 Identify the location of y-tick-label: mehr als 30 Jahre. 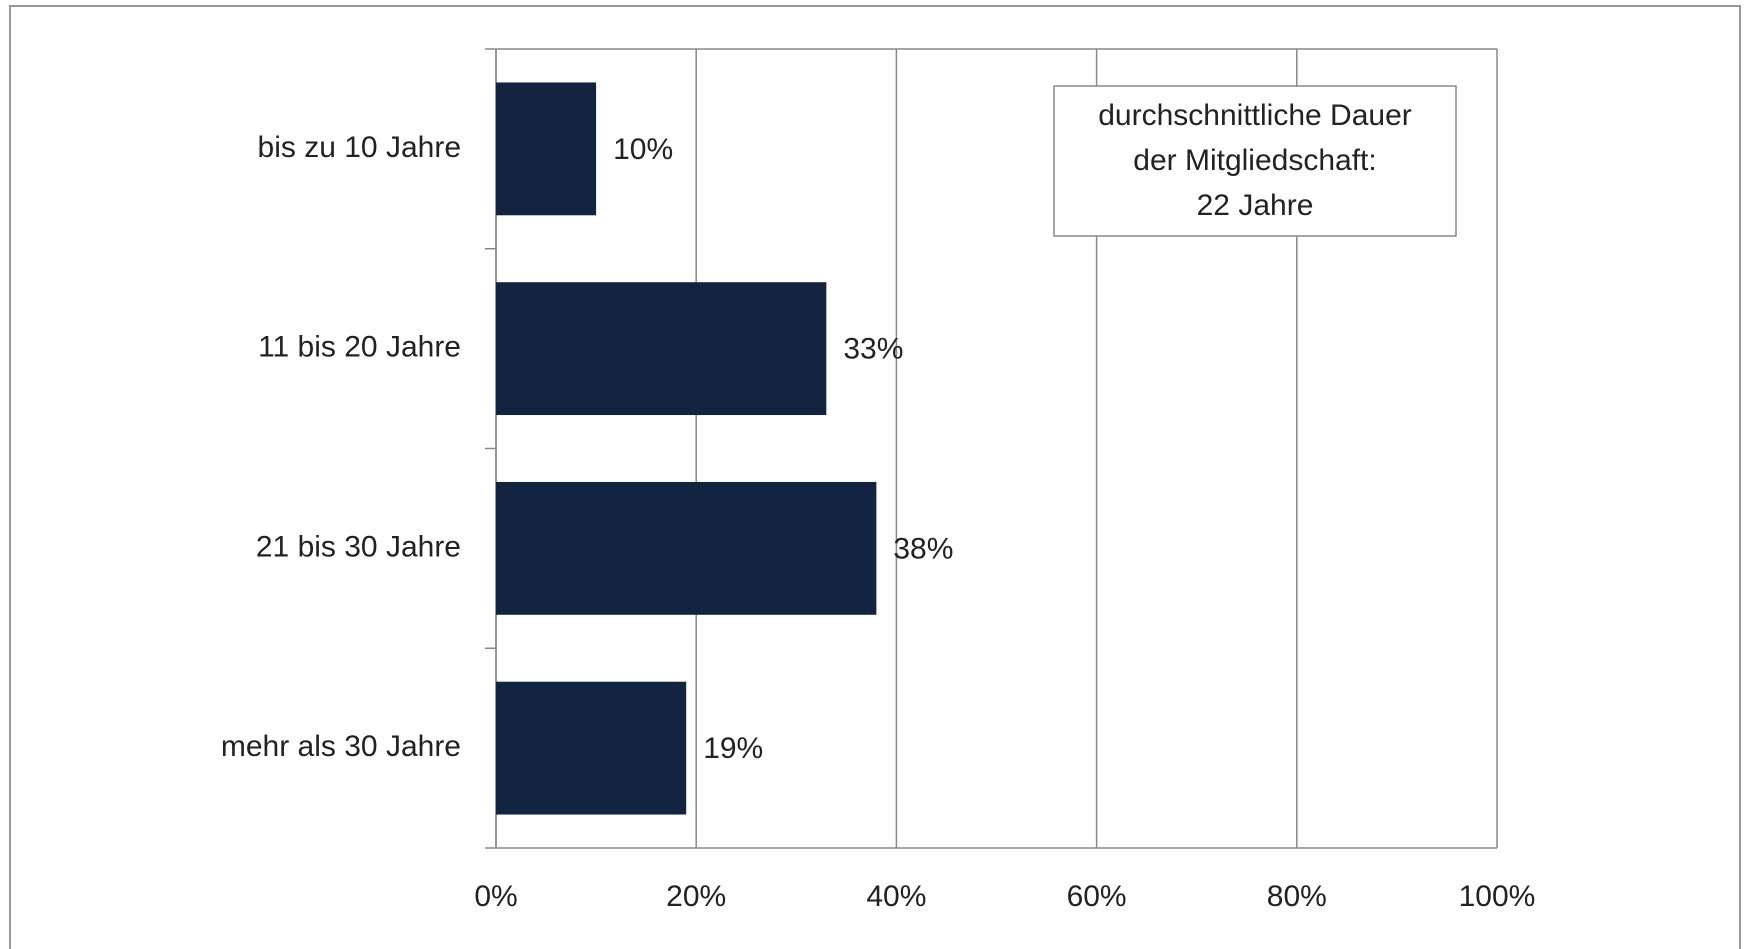
(341, 746).